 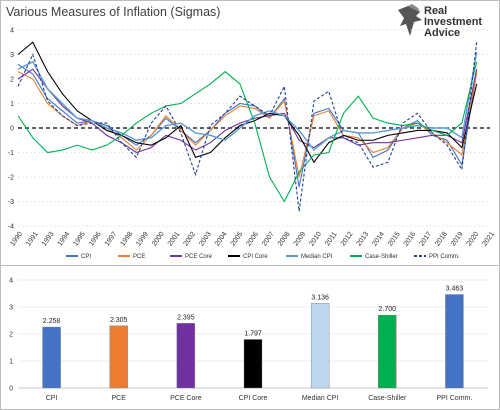 What do you see at coordinates (388, 309) in the screenshot?
I see `bar-value-label: 2.700` at bounding box center [388, 309].